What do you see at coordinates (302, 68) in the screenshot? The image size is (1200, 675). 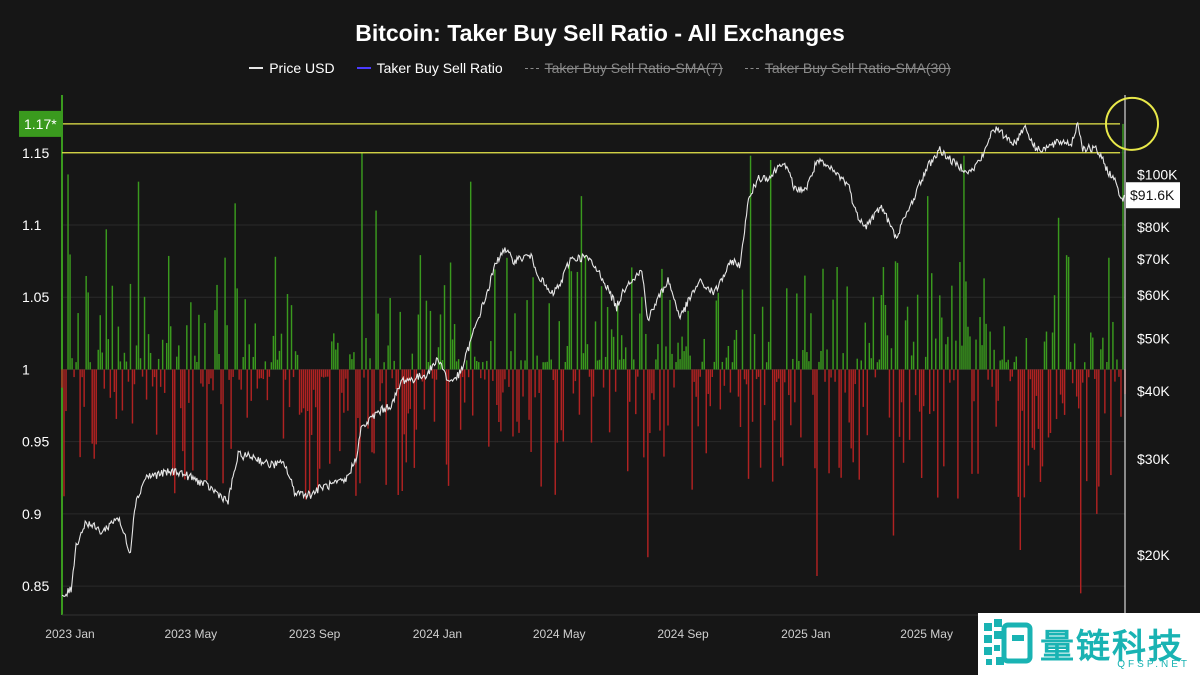 I see `legend-label-price: Price USD` at bounding box center [302, 68].